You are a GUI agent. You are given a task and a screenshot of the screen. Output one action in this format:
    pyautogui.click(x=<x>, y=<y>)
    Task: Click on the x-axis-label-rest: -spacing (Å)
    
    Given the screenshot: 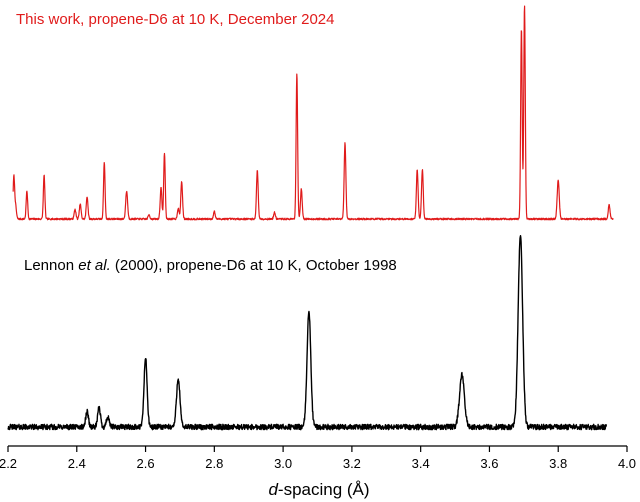 What is the action you would take?
    pyautogui.click(x=324, y=489)
    